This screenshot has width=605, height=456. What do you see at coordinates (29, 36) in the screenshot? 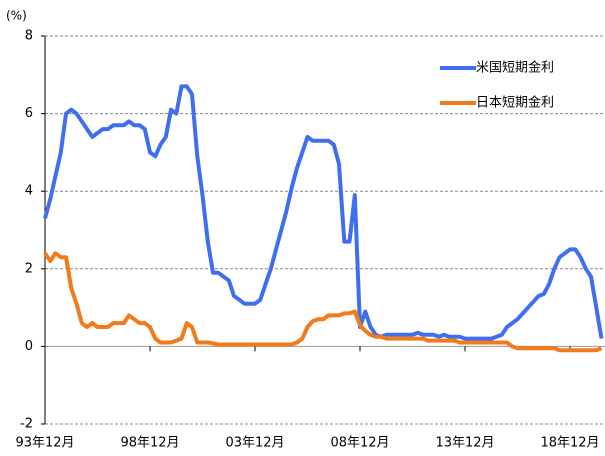
I see `y-tick-label: 8` at bounding box center [29, 36].